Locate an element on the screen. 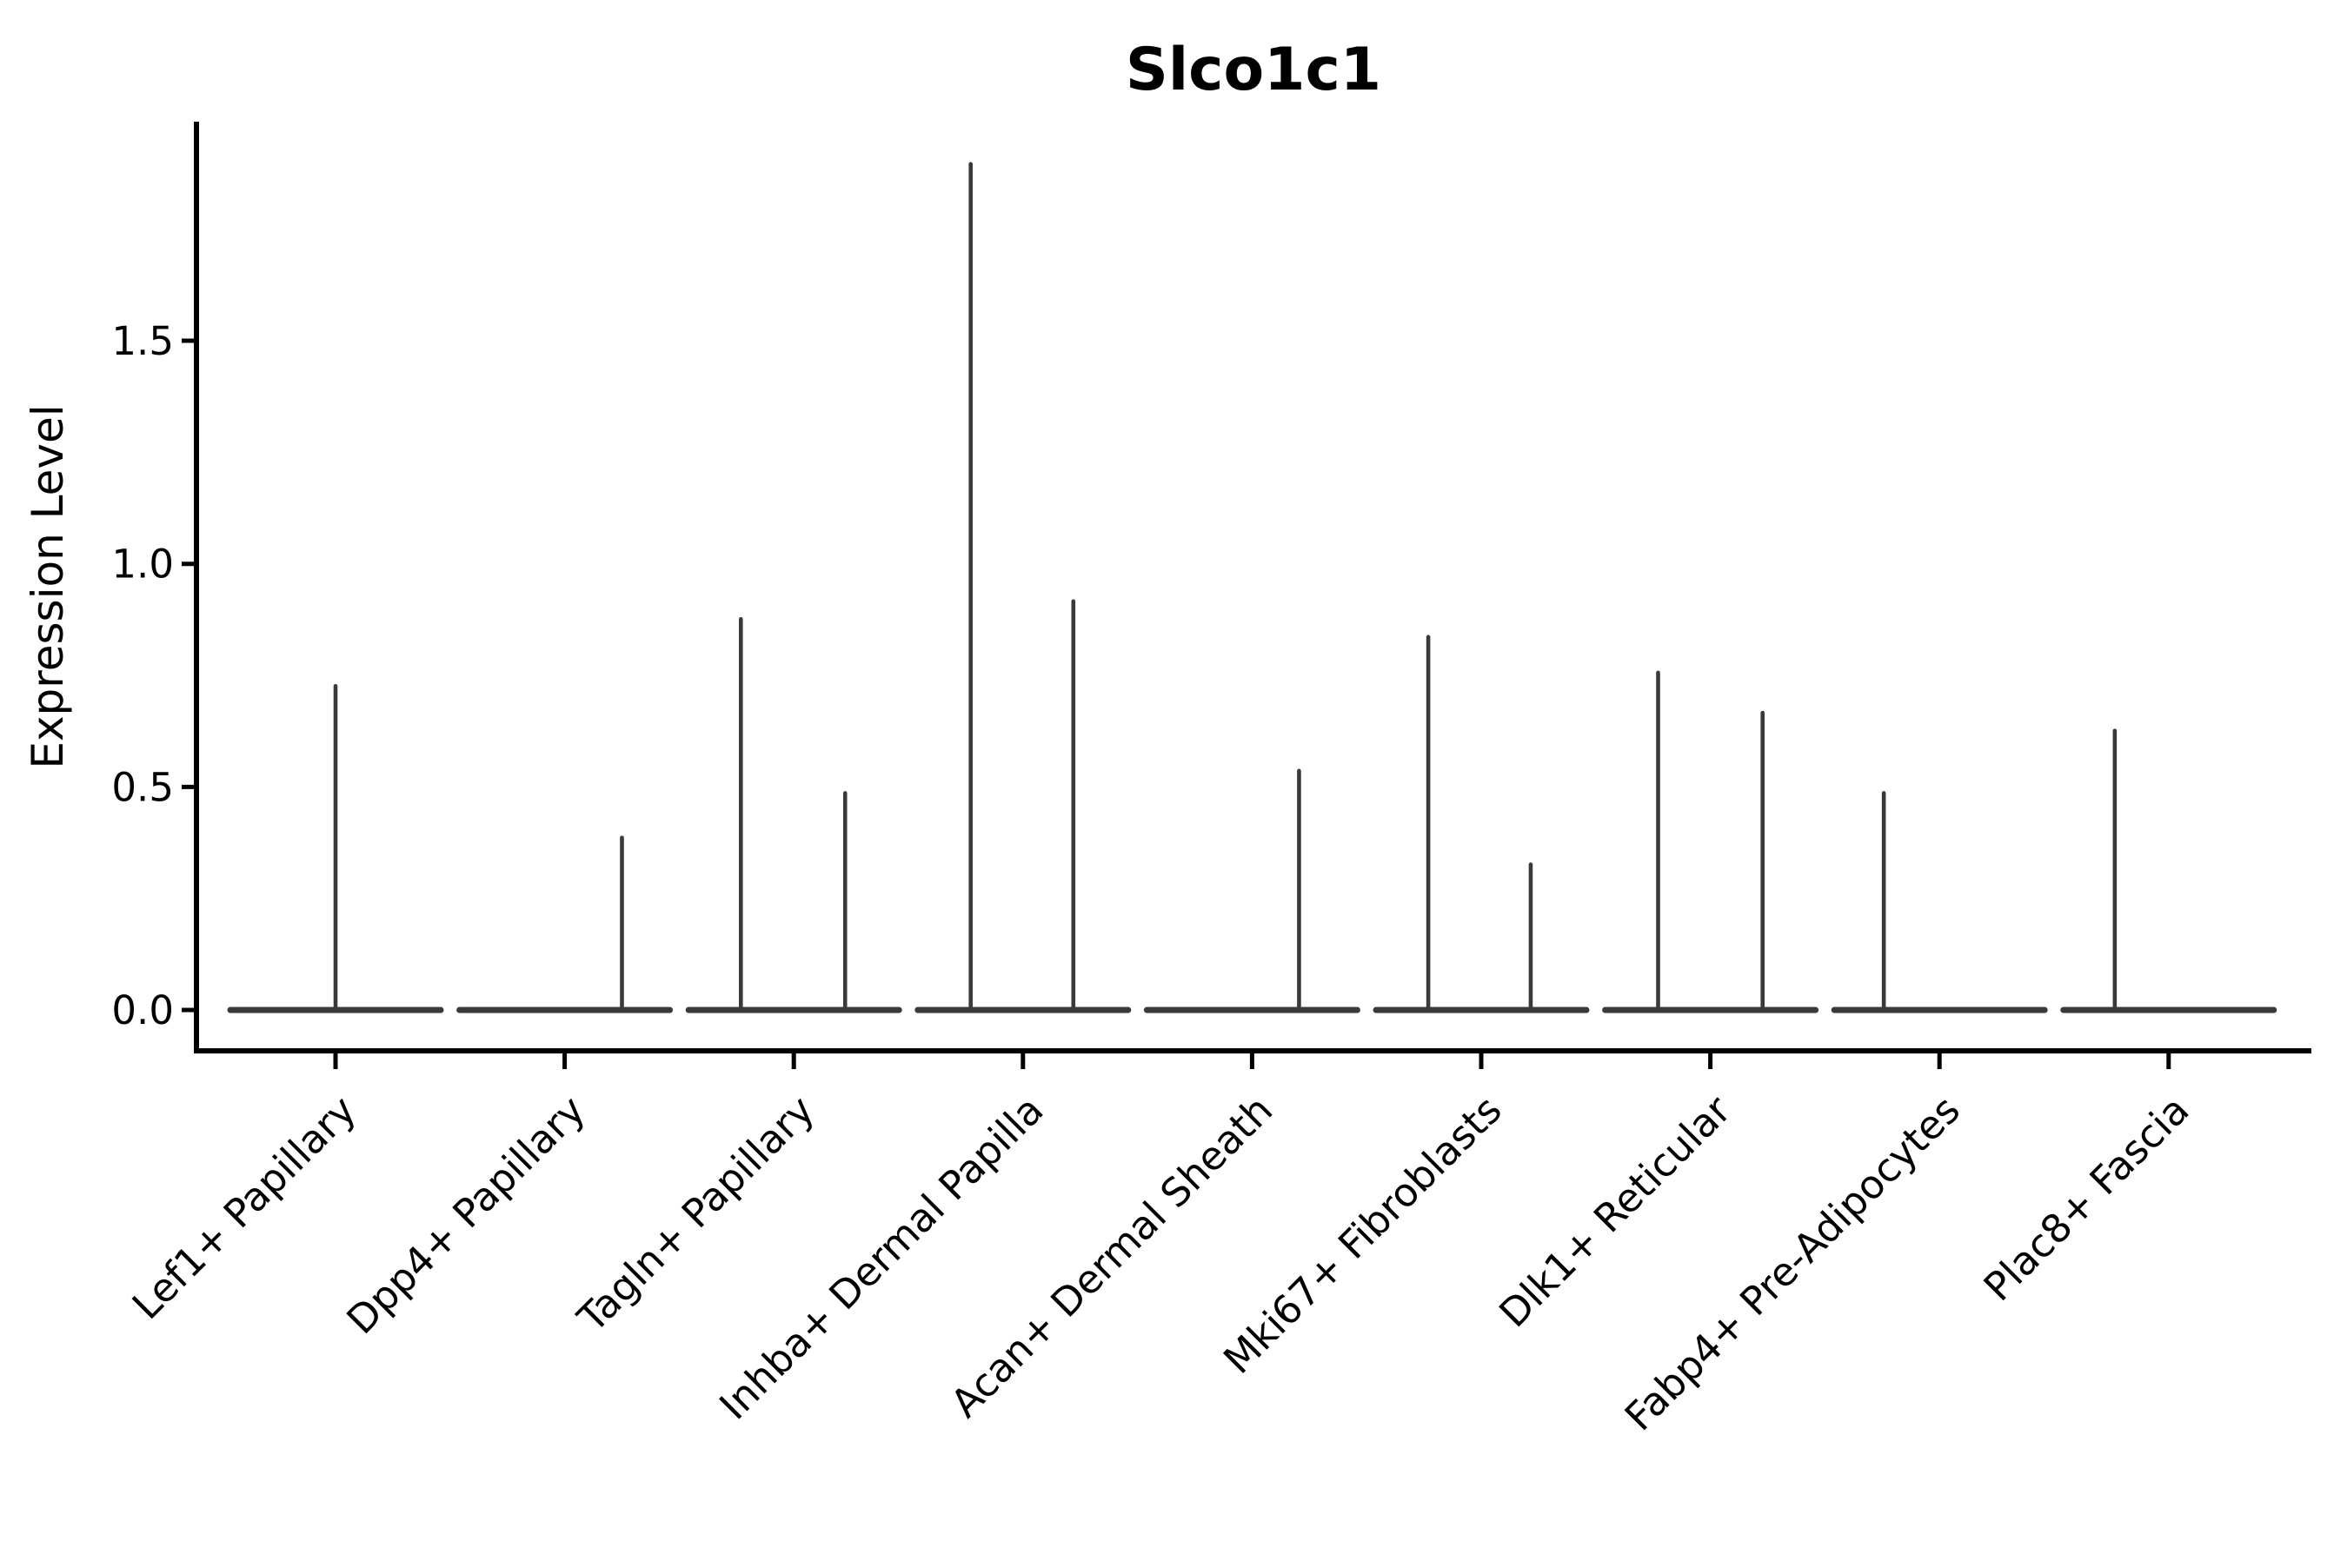 This screenshot has height=1568, width=2347. y-tick-label: 0.0 is located at coordinates (142, 1010).